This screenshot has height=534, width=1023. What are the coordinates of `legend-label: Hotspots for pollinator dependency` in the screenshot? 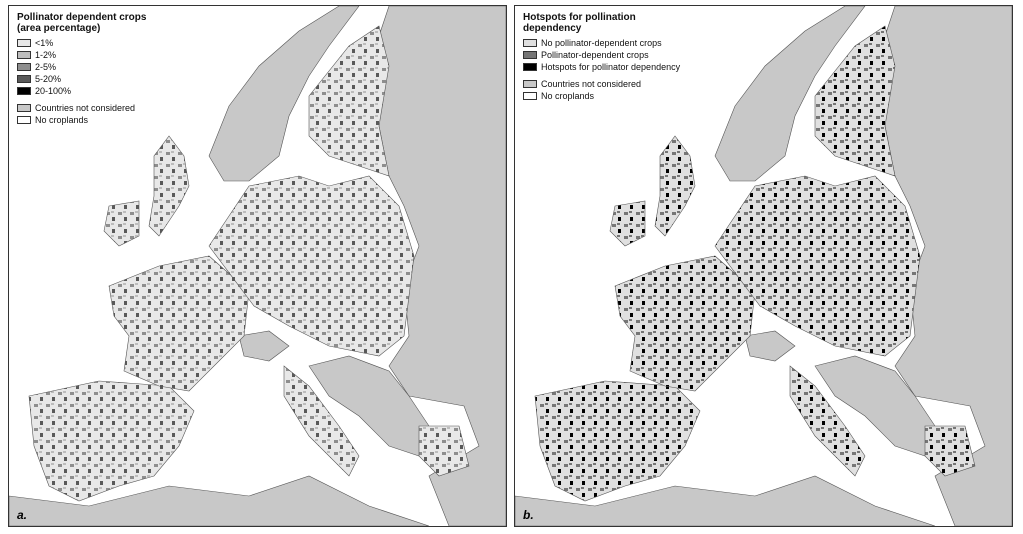 It's located at (611, 66).